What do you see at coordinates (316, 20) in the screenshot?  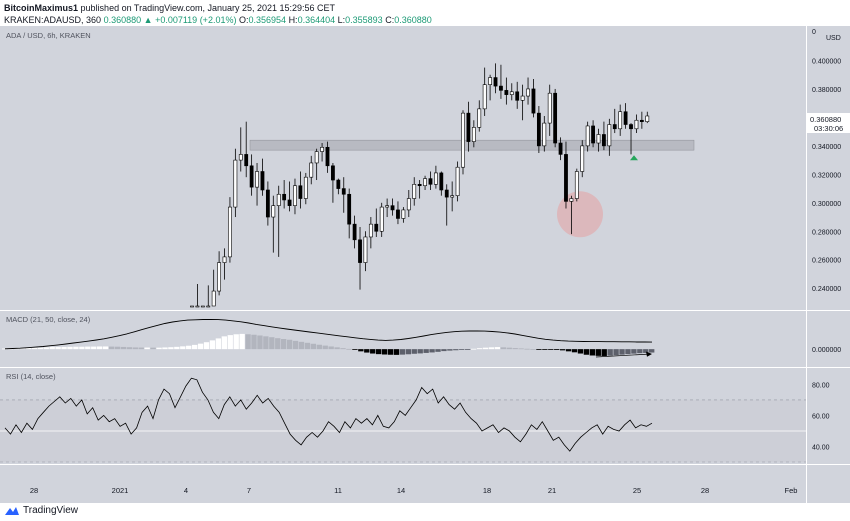 I see `high-value: 0.364404` at bounding box center [316, 20].